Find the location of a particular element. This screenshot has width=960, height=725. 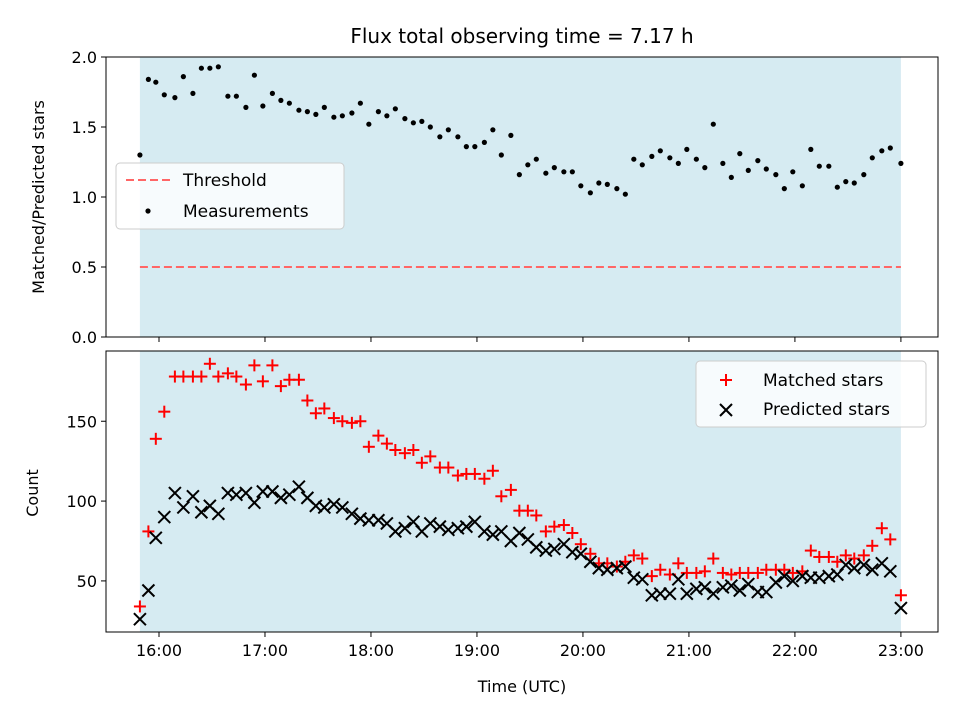

x-tick-label: 19:00 is located at coordinates (477, 650).